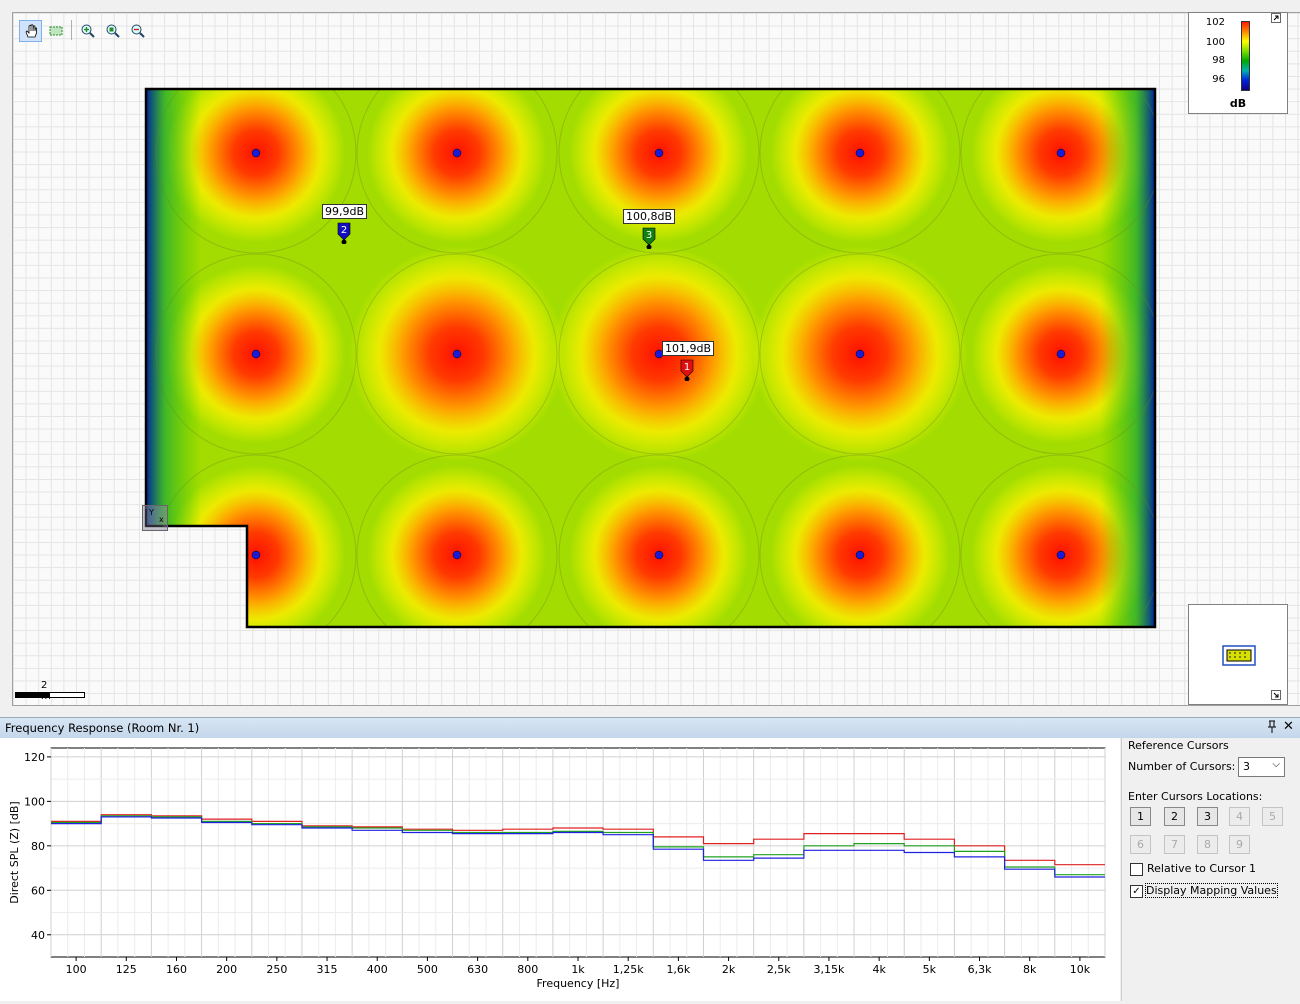 The height and width of the screenshot is (1004, 1300). What do you see at coordinates (1272, 728) in the screenshot?
I see `pin-icon` at bounding box center [1272, 728].